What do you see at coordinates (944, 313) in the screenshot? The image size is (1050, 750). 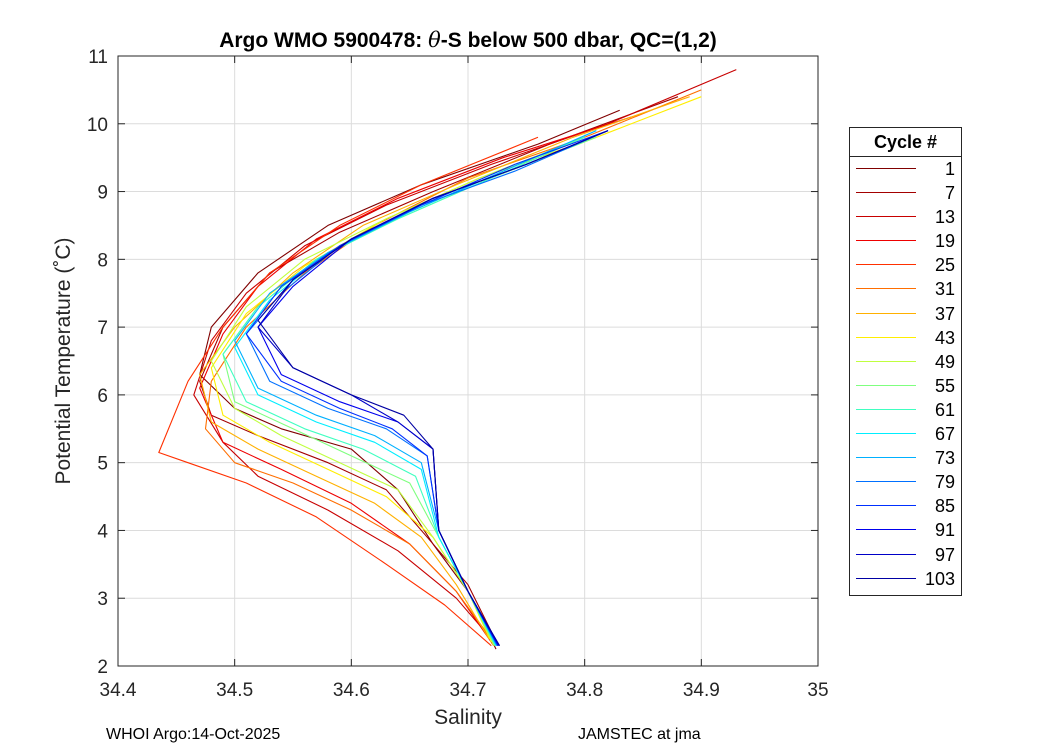 I see `legend-label: 37` at bounding box center [944, 313].